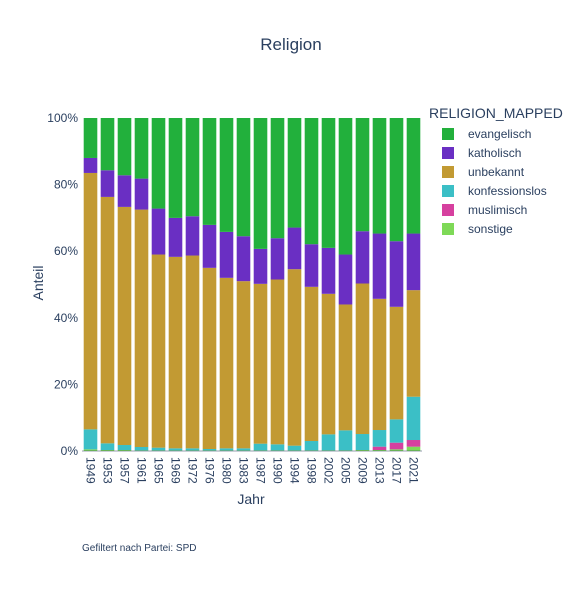 Image resolution: width=582 pixels, height=605 pixels. Describe the element at coordinates (226, 363) in the screenshot. I see `bar-unbekannt-1980` at that location.